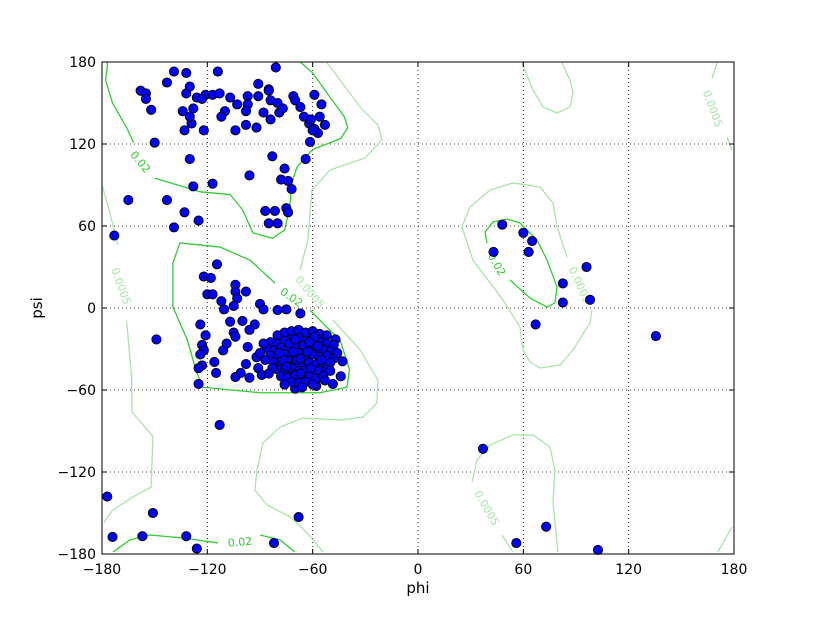 Image resolution: width=815 pixels, height=619 pixels. I want to click on y-tick-label: −60, so click(81, 391).